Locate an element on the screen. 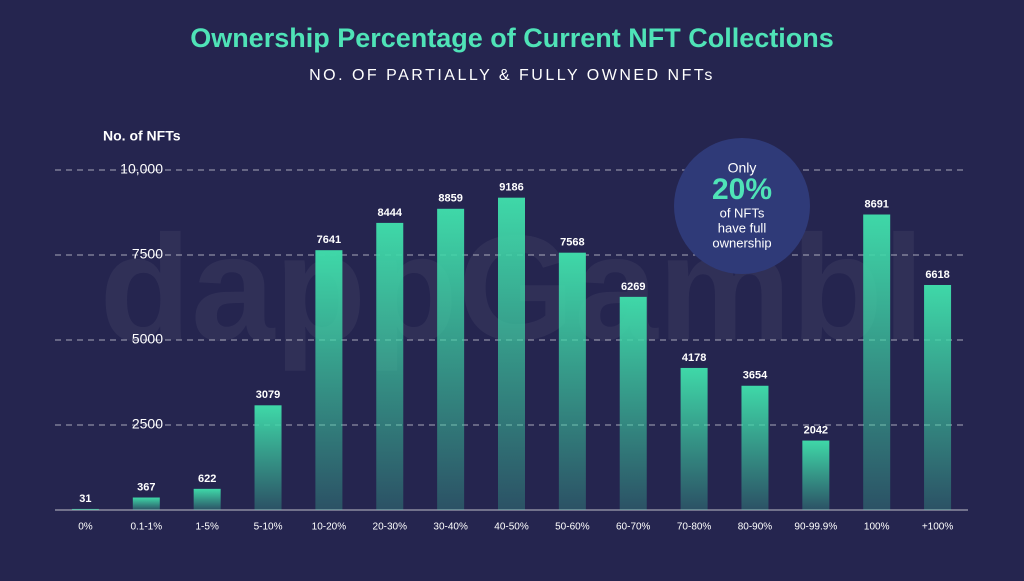  annotation-text: ownership is located at coordinates (741, 242).